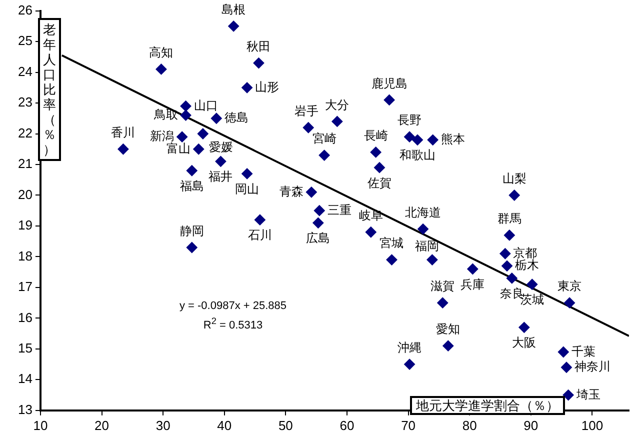 This screenshot has height=437, width=635. I want to click on y-tick-label: 15, so click(25, 348).